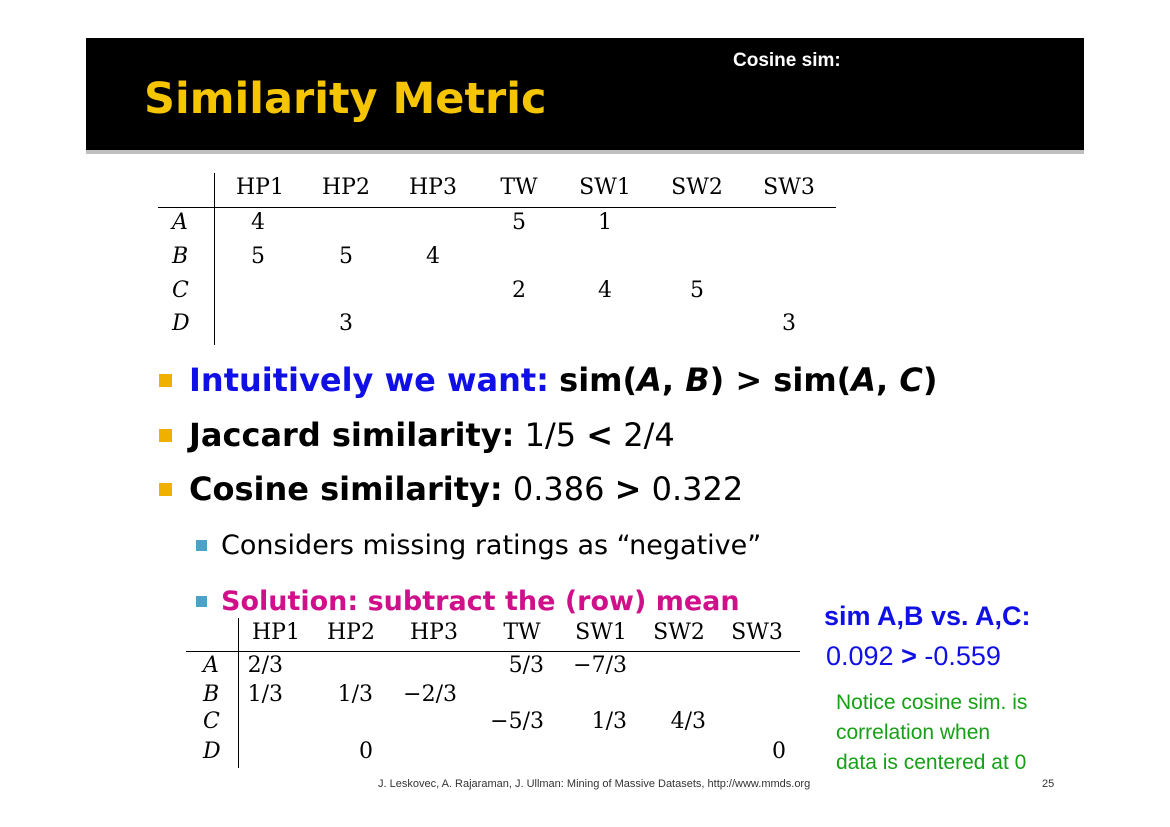 Image resolution: width=1170 pixels, height=827 pixels. I want to click on sim-ab-value: 0.092, so click(864, 656).